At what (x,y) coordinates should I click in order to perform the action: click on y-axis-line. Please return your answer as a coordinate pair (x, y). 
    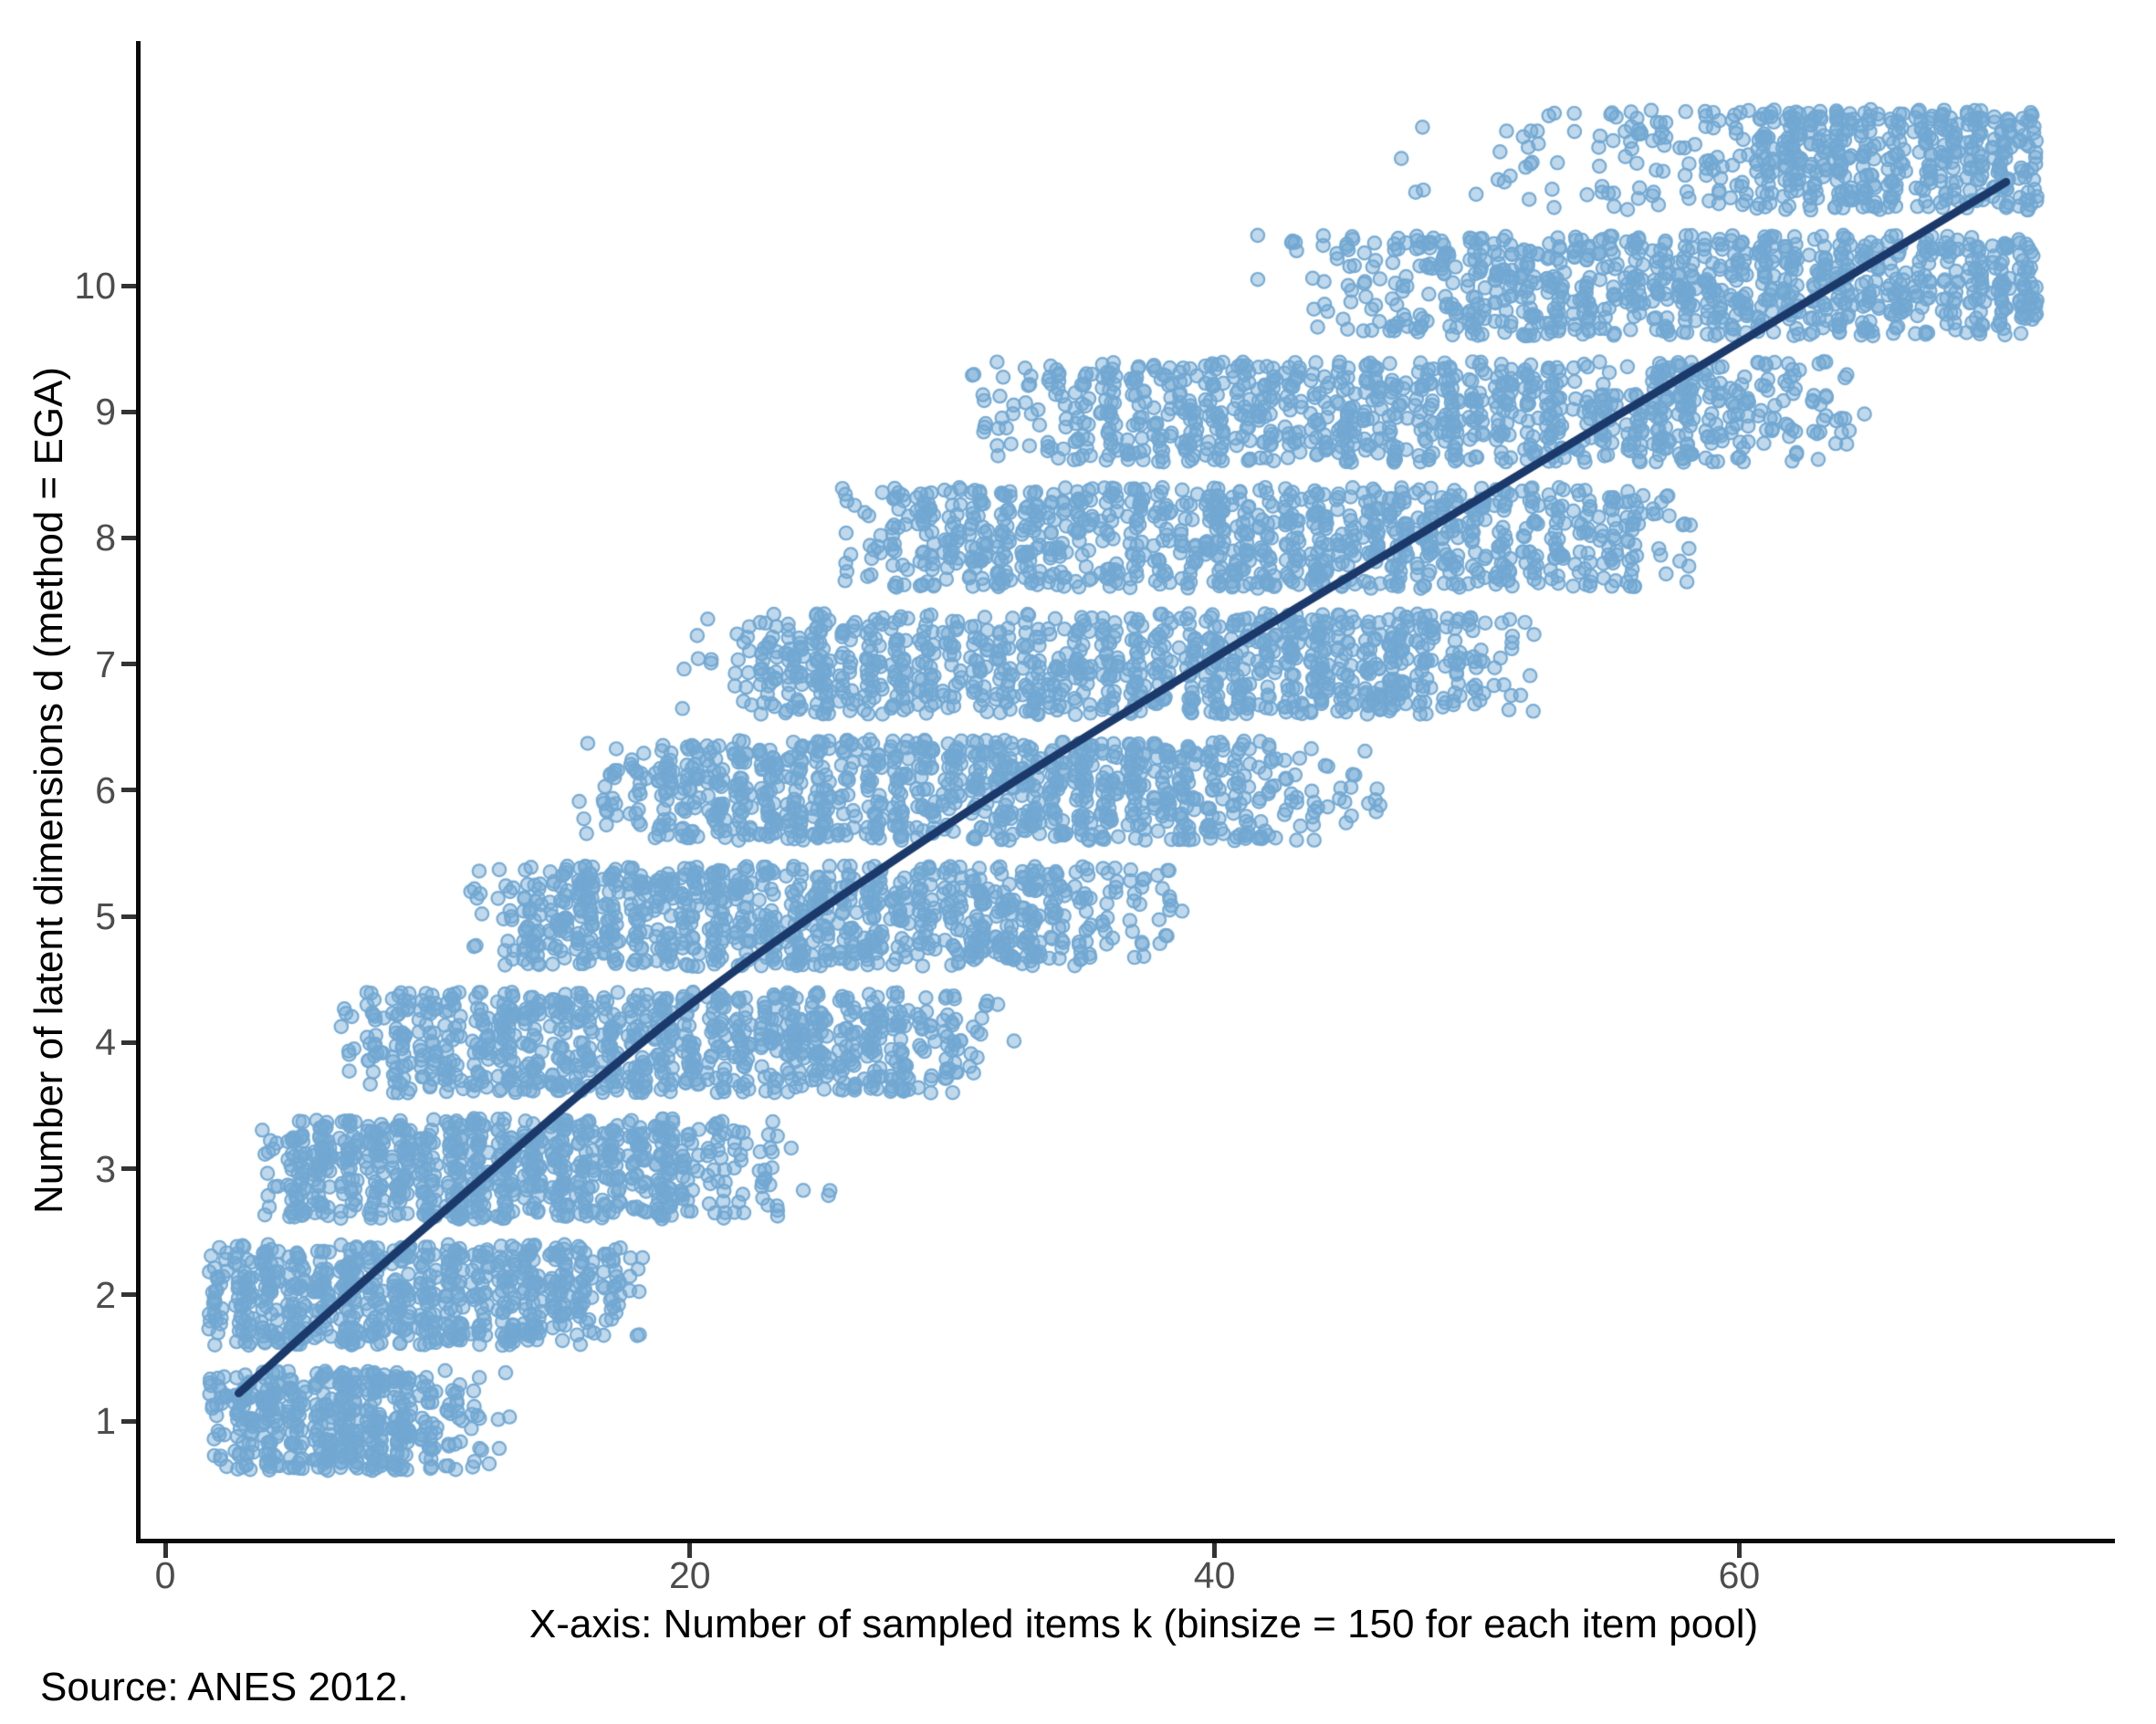
    Looking at the image, I should click on (138, 792).